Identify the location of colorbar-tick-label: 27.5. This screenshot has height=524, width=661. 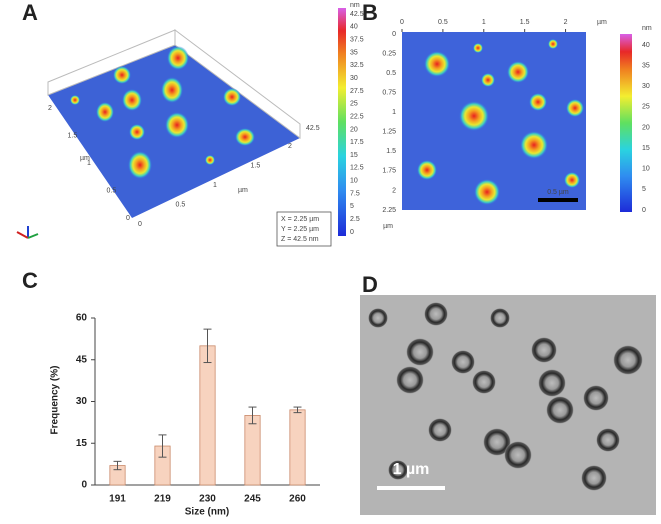
(357, 91).